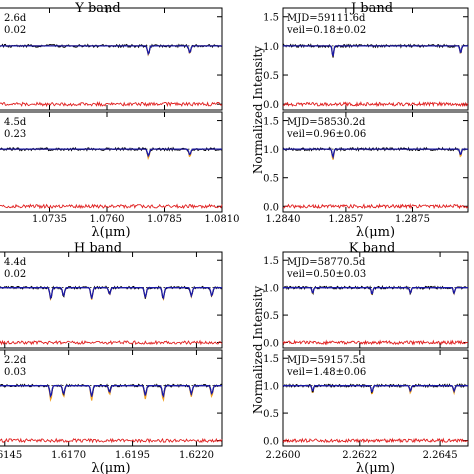 This screenshot has width=474, height=474. Describe the element at coordinates (132, 455) in the screenshot. I see `x-tick-label: 1.6195` at that location.